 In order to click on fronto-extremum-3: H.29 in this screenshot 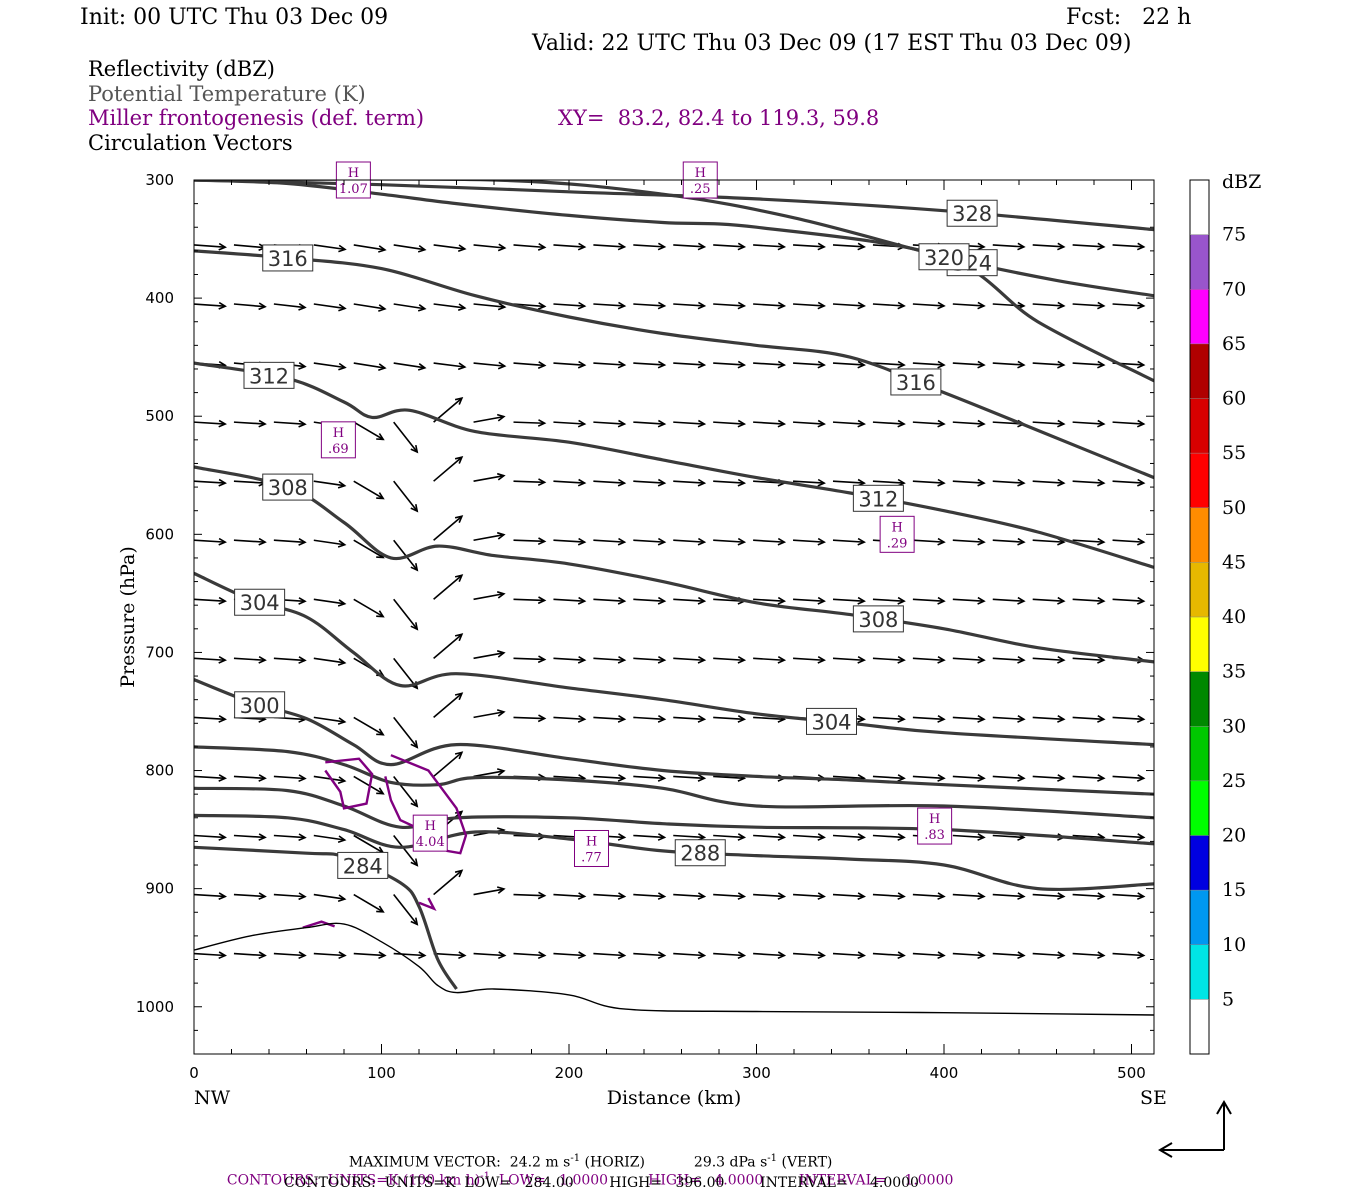, I will do `click(897, 534)`.